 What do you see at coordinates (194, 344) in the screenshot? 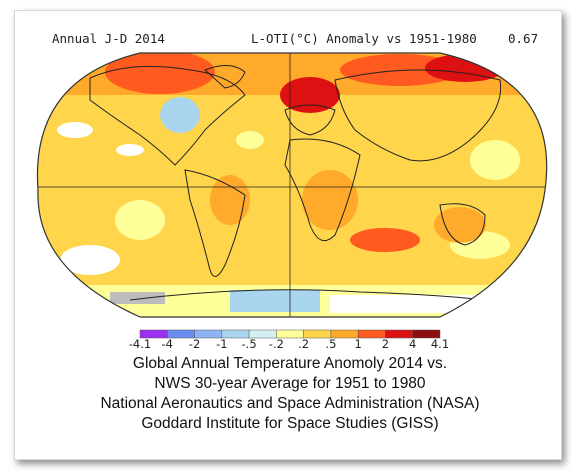
I see `legend-label: -2` at bounding box center [194, 344].